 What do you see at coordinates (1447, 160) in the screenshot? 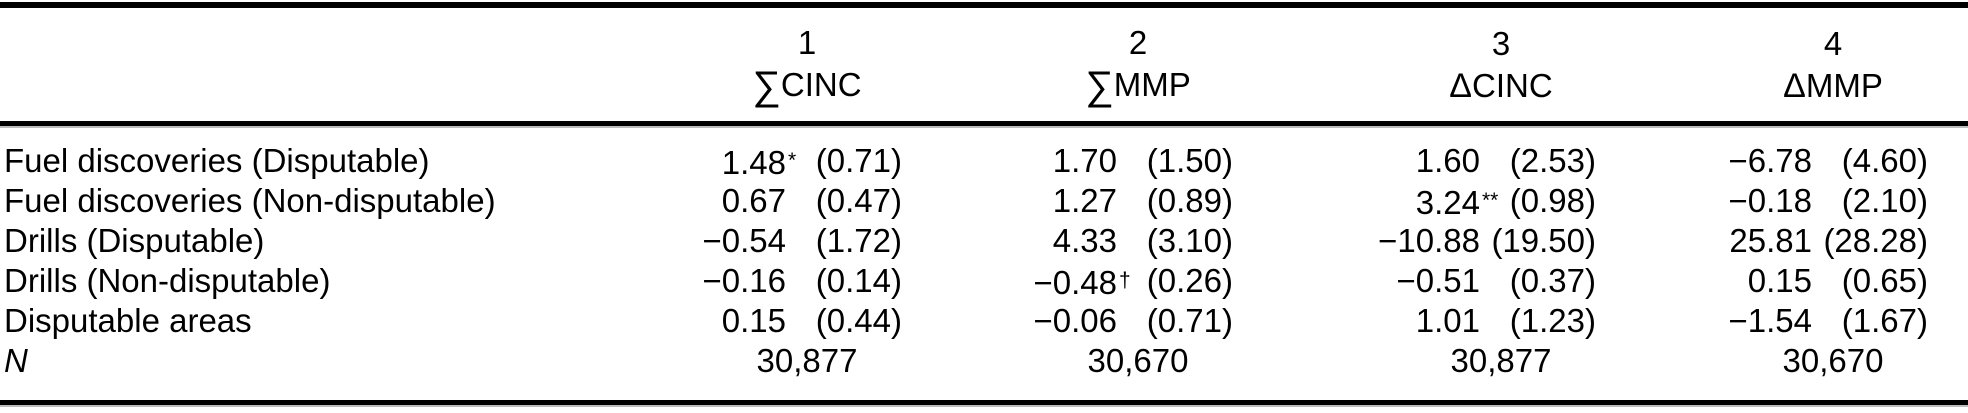
I see `coefficient-value: 1.60` at bounding box center [1447, 160].